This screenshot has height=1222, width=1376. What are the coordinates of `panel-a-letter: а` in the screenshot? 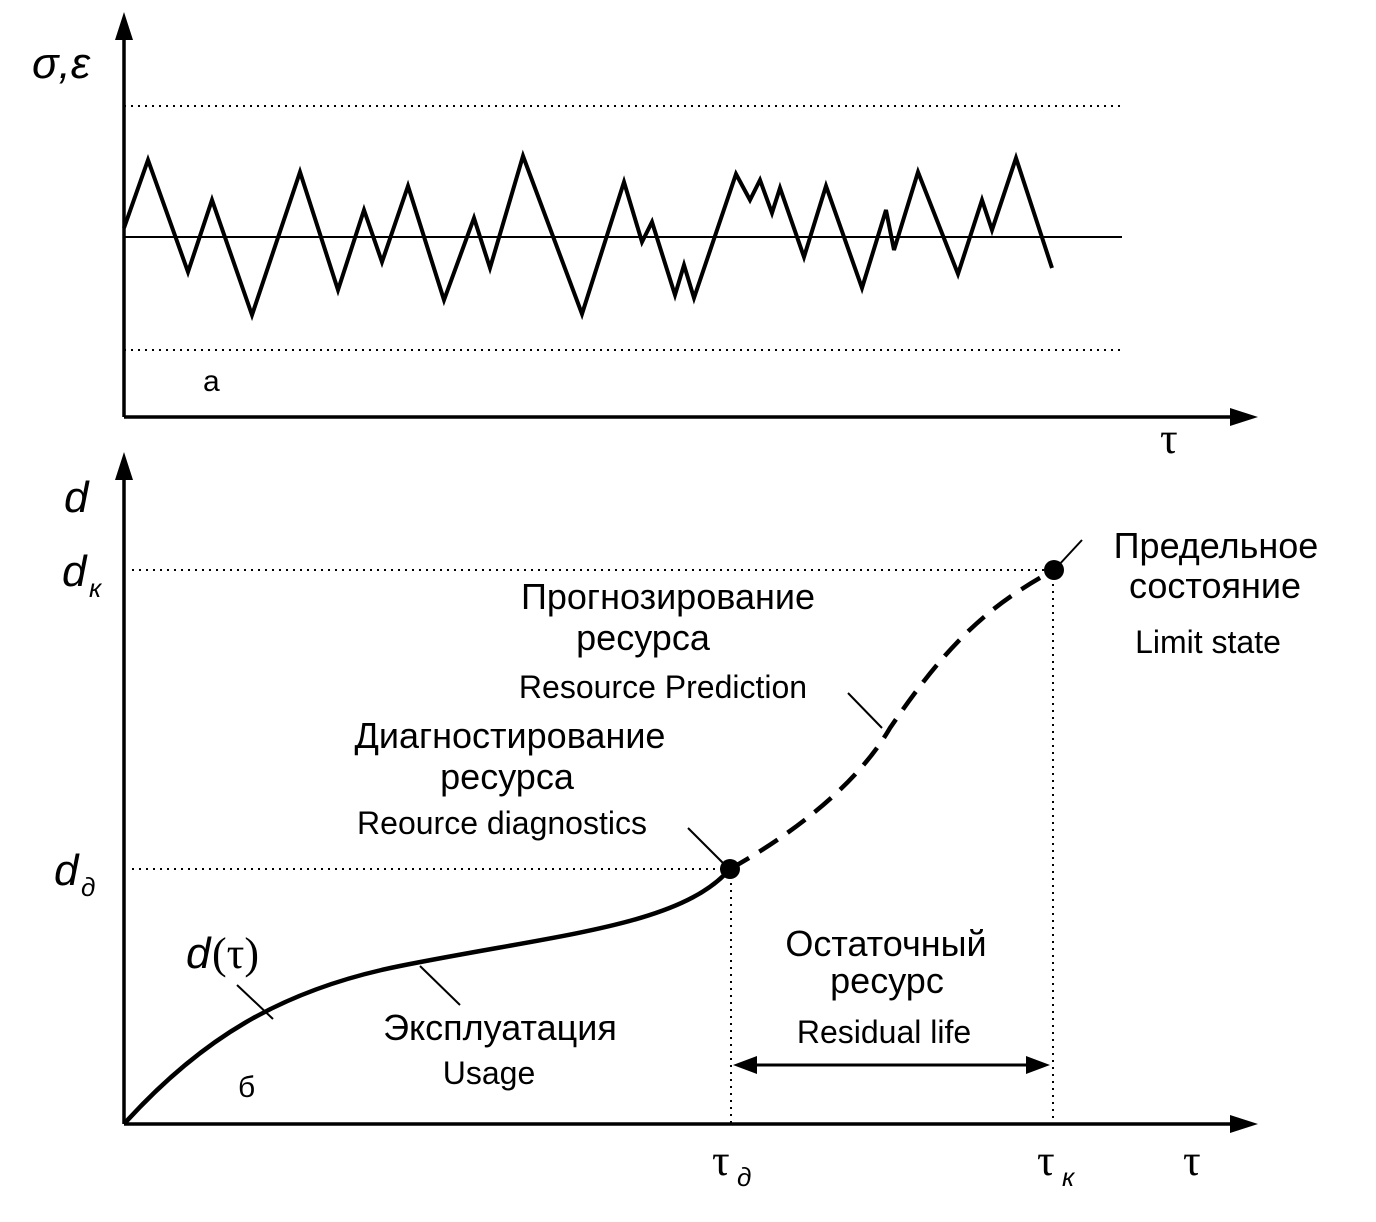 It's located at (211, 381).